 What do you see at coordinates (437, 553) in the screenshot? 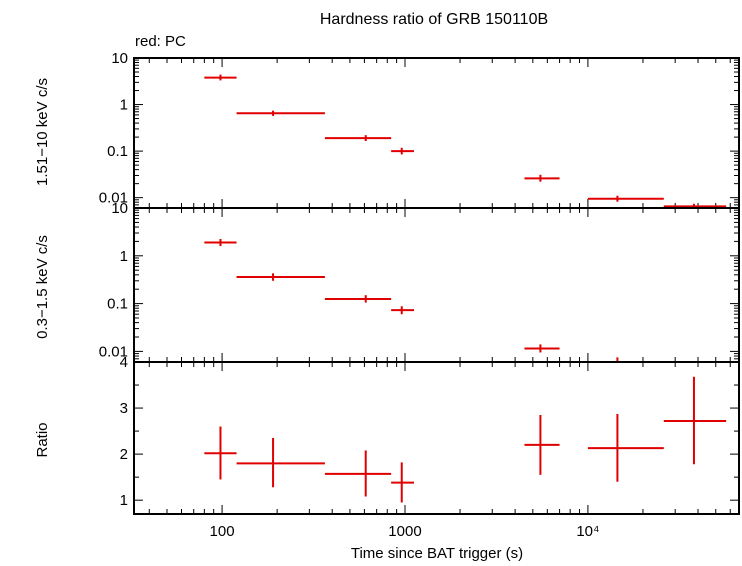
I see `x-axis-label: Time since BAT trigger (s)` at bounding box center [437, 553].